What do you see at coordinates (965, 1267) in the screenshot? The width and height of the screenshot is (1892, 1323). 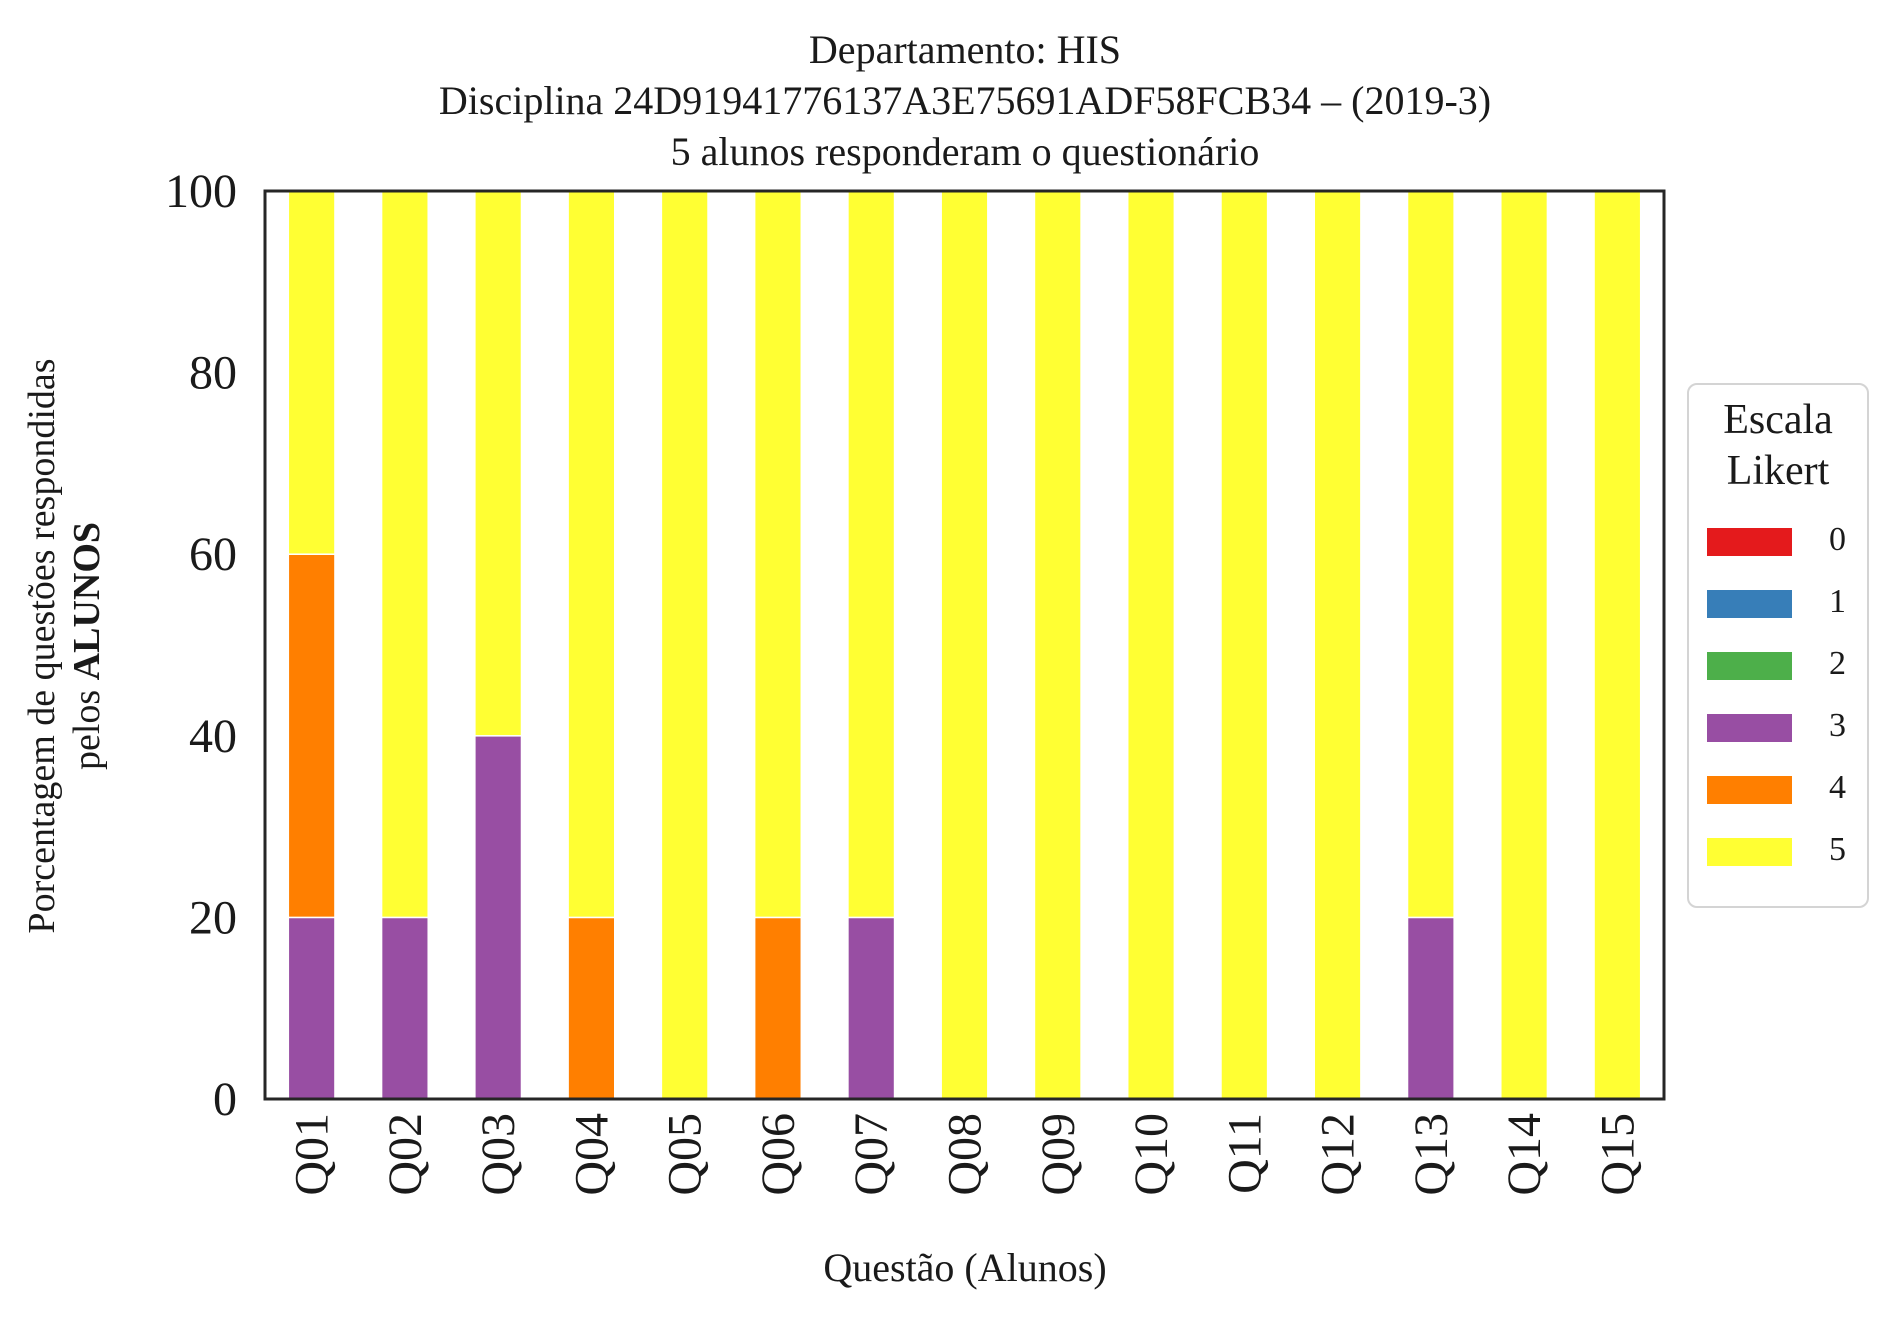 I see `x-axis-label: Questão (Alunos)` at bounding box center [965, 1267].